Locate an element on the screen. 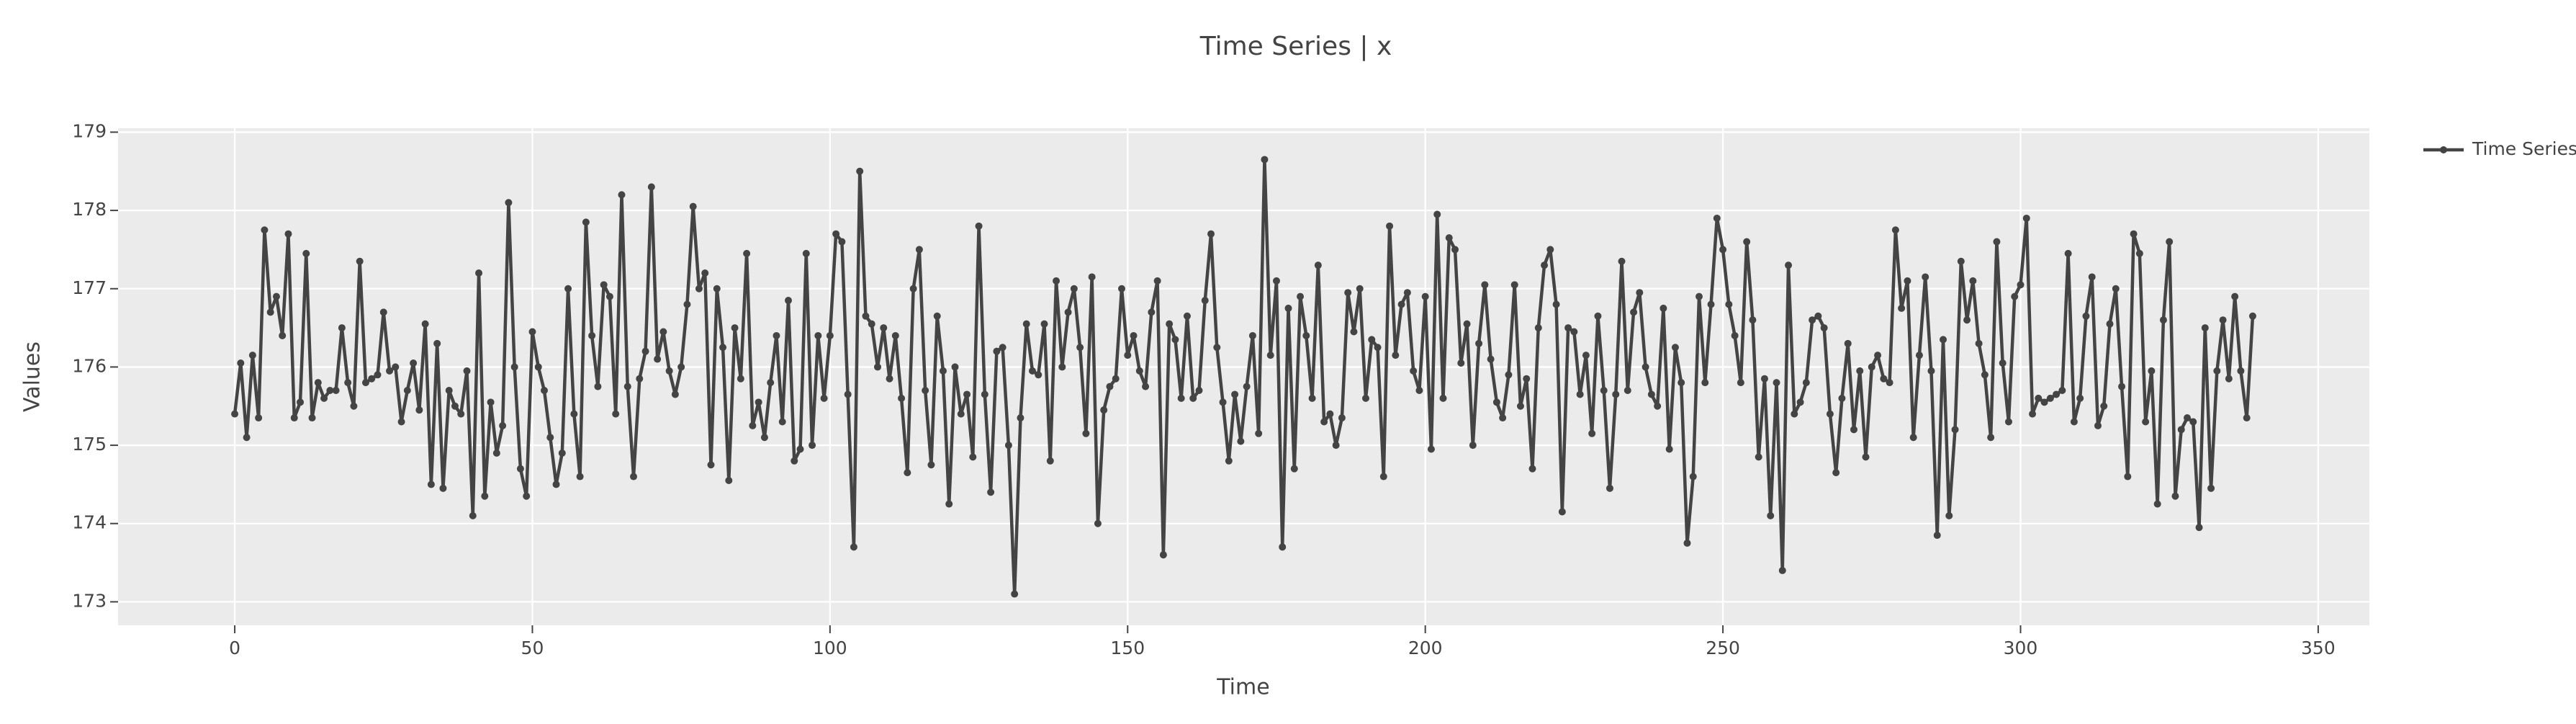 Image resolution: width=2576 pixels, height=724 pixels. x-tick-label: 250 is located at coordinates (1723, 648).